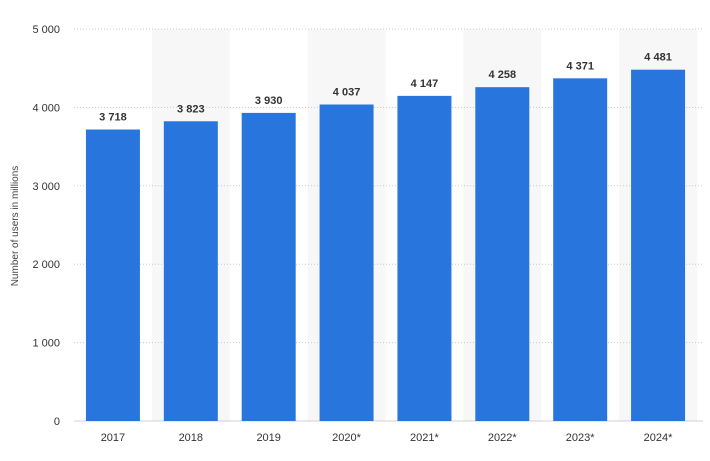  What do you see at coordinates (113, 438) in the screenshot?
I see `x-tick-label: 2017` at bounding box center [113, 438].